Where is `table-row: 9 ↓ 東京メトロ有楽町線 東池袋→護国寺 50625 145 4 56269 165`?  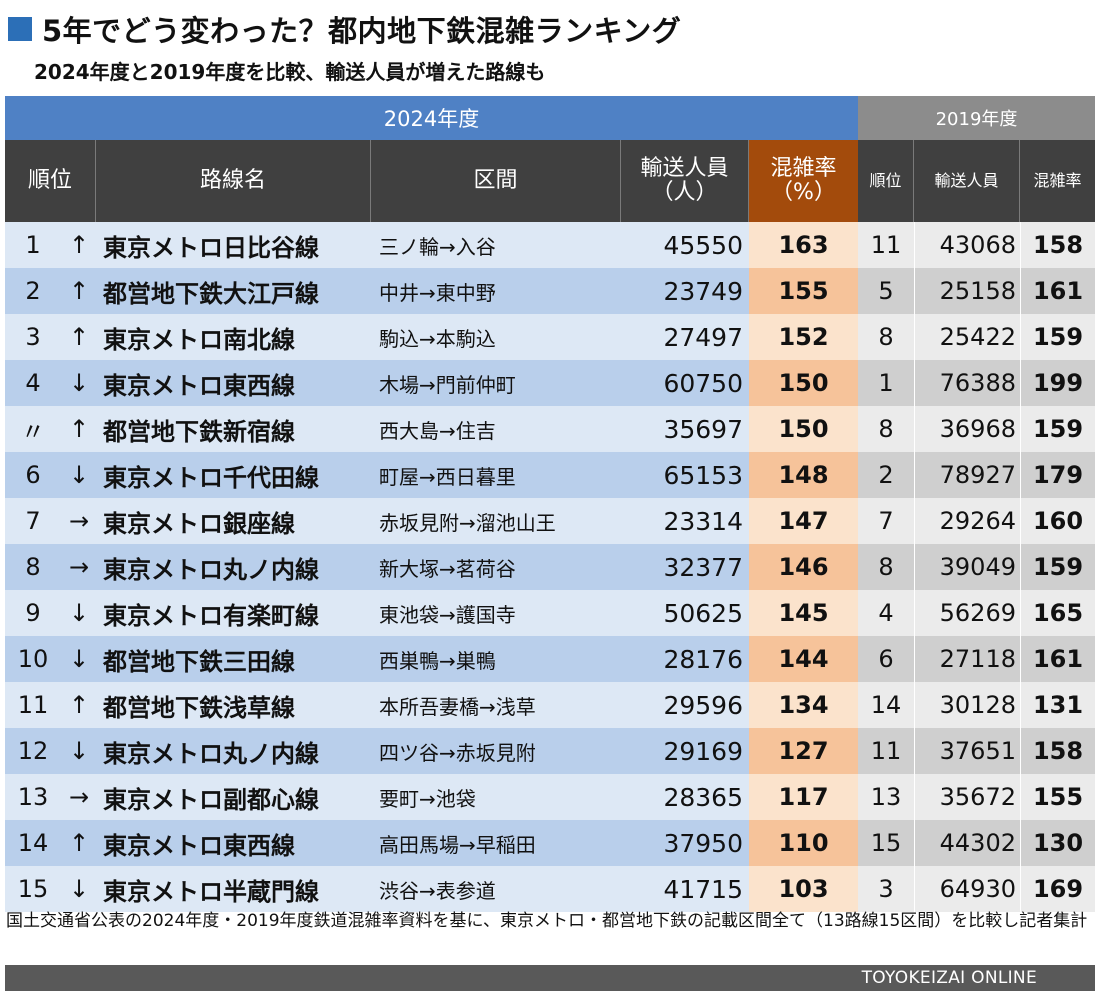 table-row: 9 ↓ 東京メトロ有楽町線 東池袋→護国寺 50625 145 4 56269 165 is located at coordinates (550, 613).